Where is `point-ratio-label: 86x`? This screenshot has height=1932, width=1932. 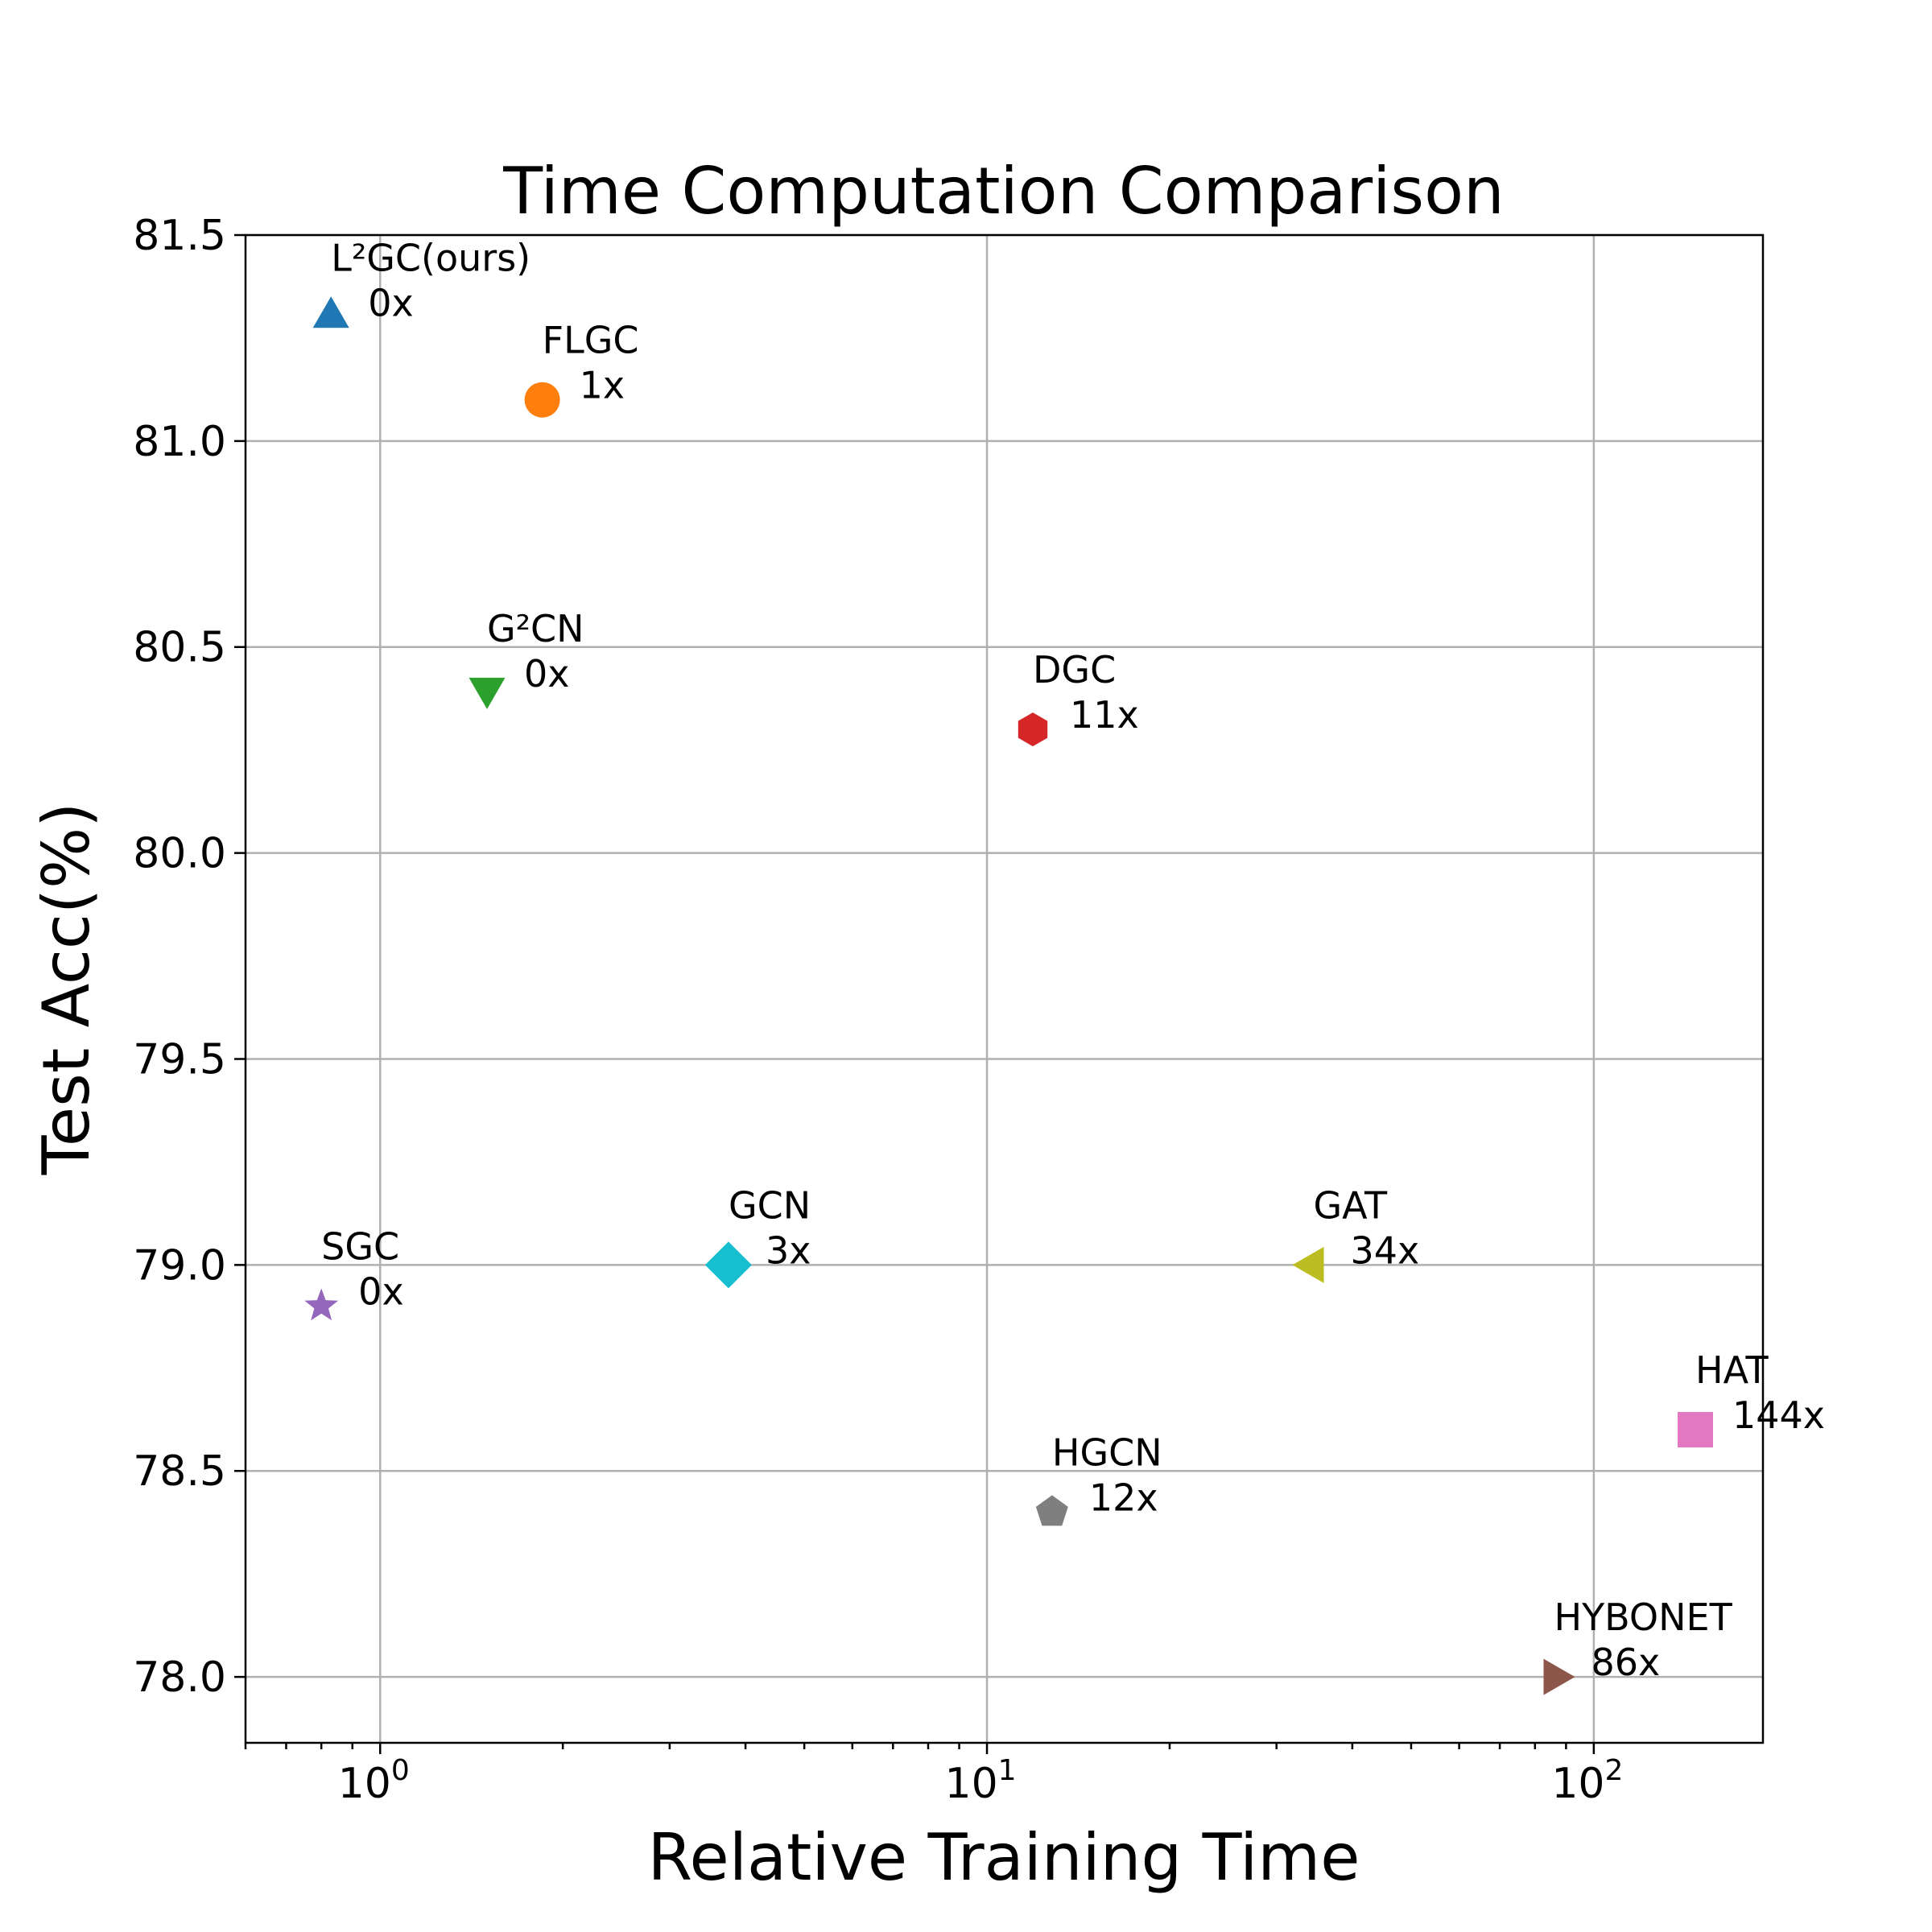 point-ratio-label: 86x is located at coordinates (1625, 1662).